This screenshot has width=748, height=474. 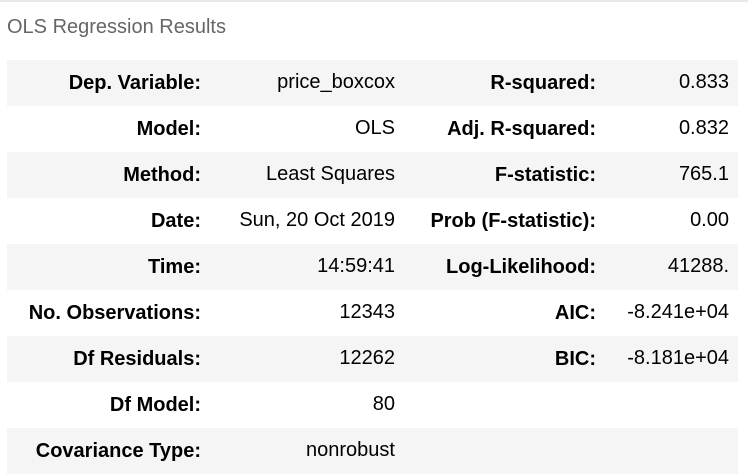 What do you see at coordinates (671, 83) in the screenshot?
I see `r-squared-value: 0.833` at bounding box center [671, 83].